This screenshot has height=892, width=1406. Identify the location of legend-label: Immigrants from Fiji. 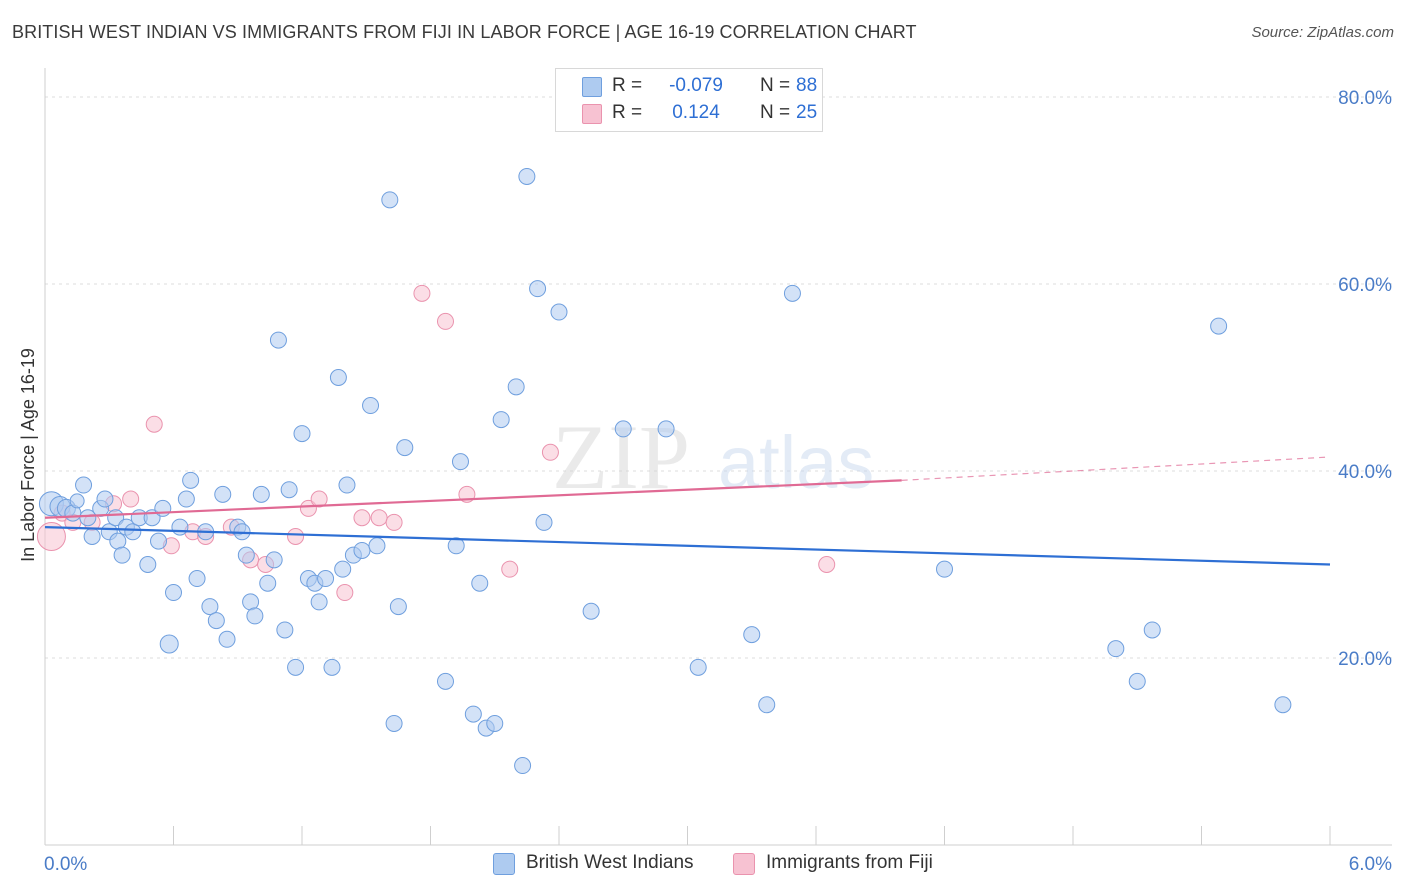
(849, 862).